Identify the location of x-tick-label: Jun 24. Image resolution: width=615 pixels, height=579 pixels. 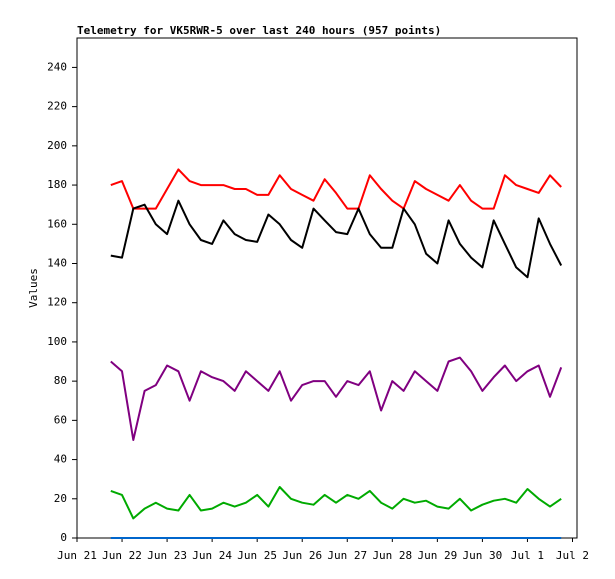
(212, 555).